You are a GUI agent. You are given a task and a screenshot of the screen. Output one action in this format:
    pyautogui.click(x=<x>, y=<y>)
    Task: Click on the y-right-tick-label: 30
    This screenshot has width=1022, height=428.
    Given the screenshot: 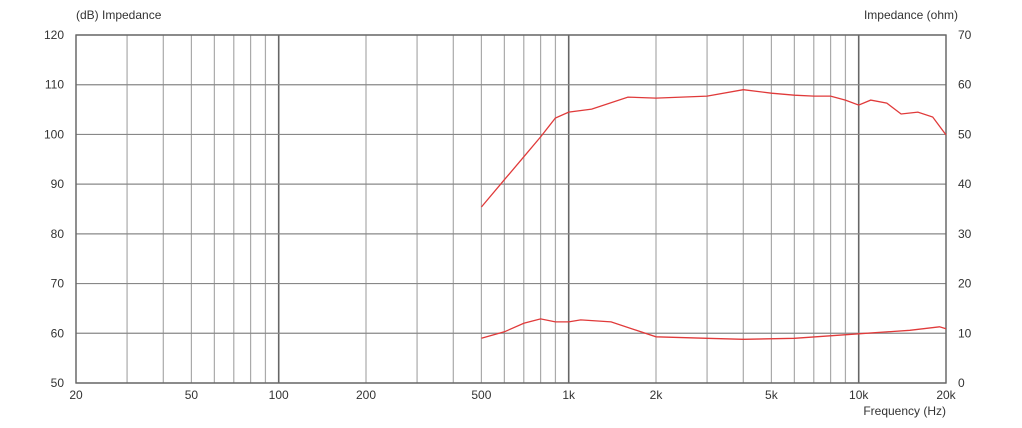 What is the action you would take?
    pyautogui.click(x=965, y=234)
    